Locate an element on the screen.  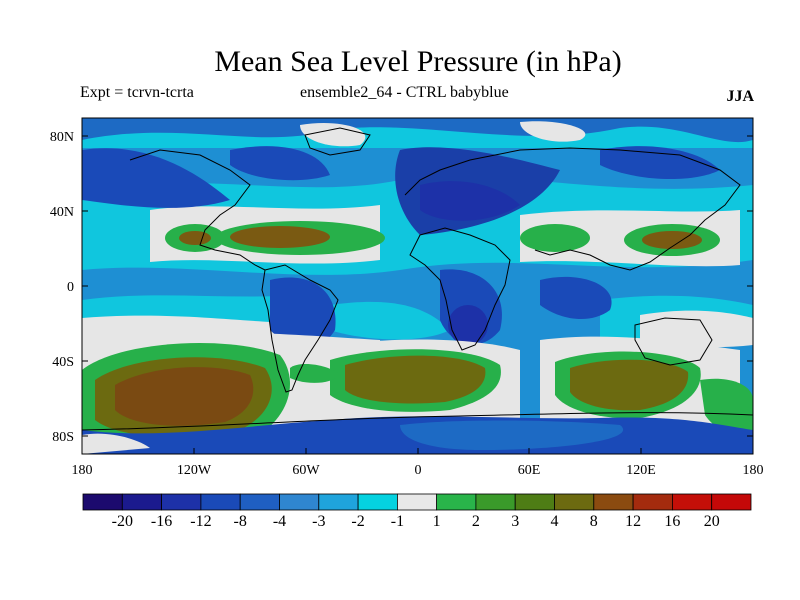
colorbar-label: -2 is located at coordinates (357, 521).